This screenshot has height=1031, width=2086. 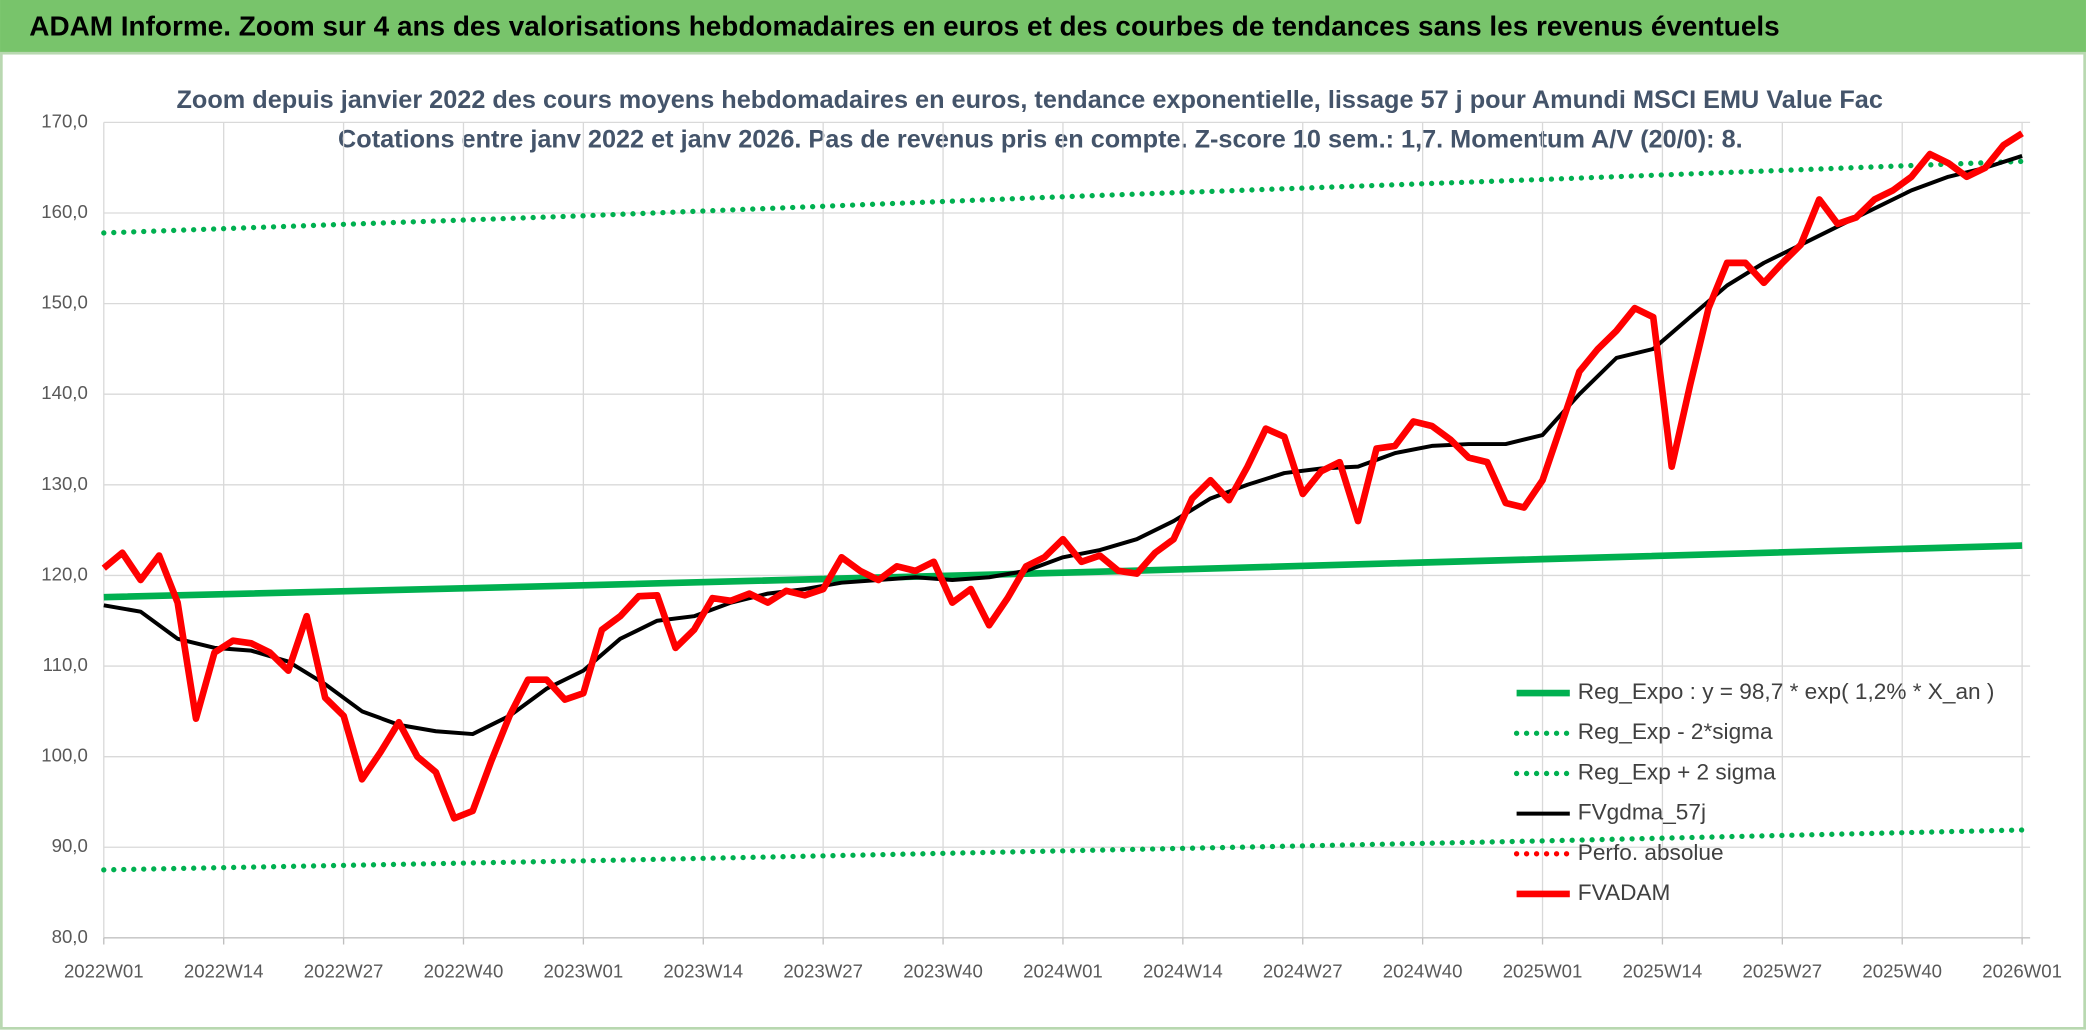 I want to click on x-tick-label: 2023W40, so click(x=943, y=970).